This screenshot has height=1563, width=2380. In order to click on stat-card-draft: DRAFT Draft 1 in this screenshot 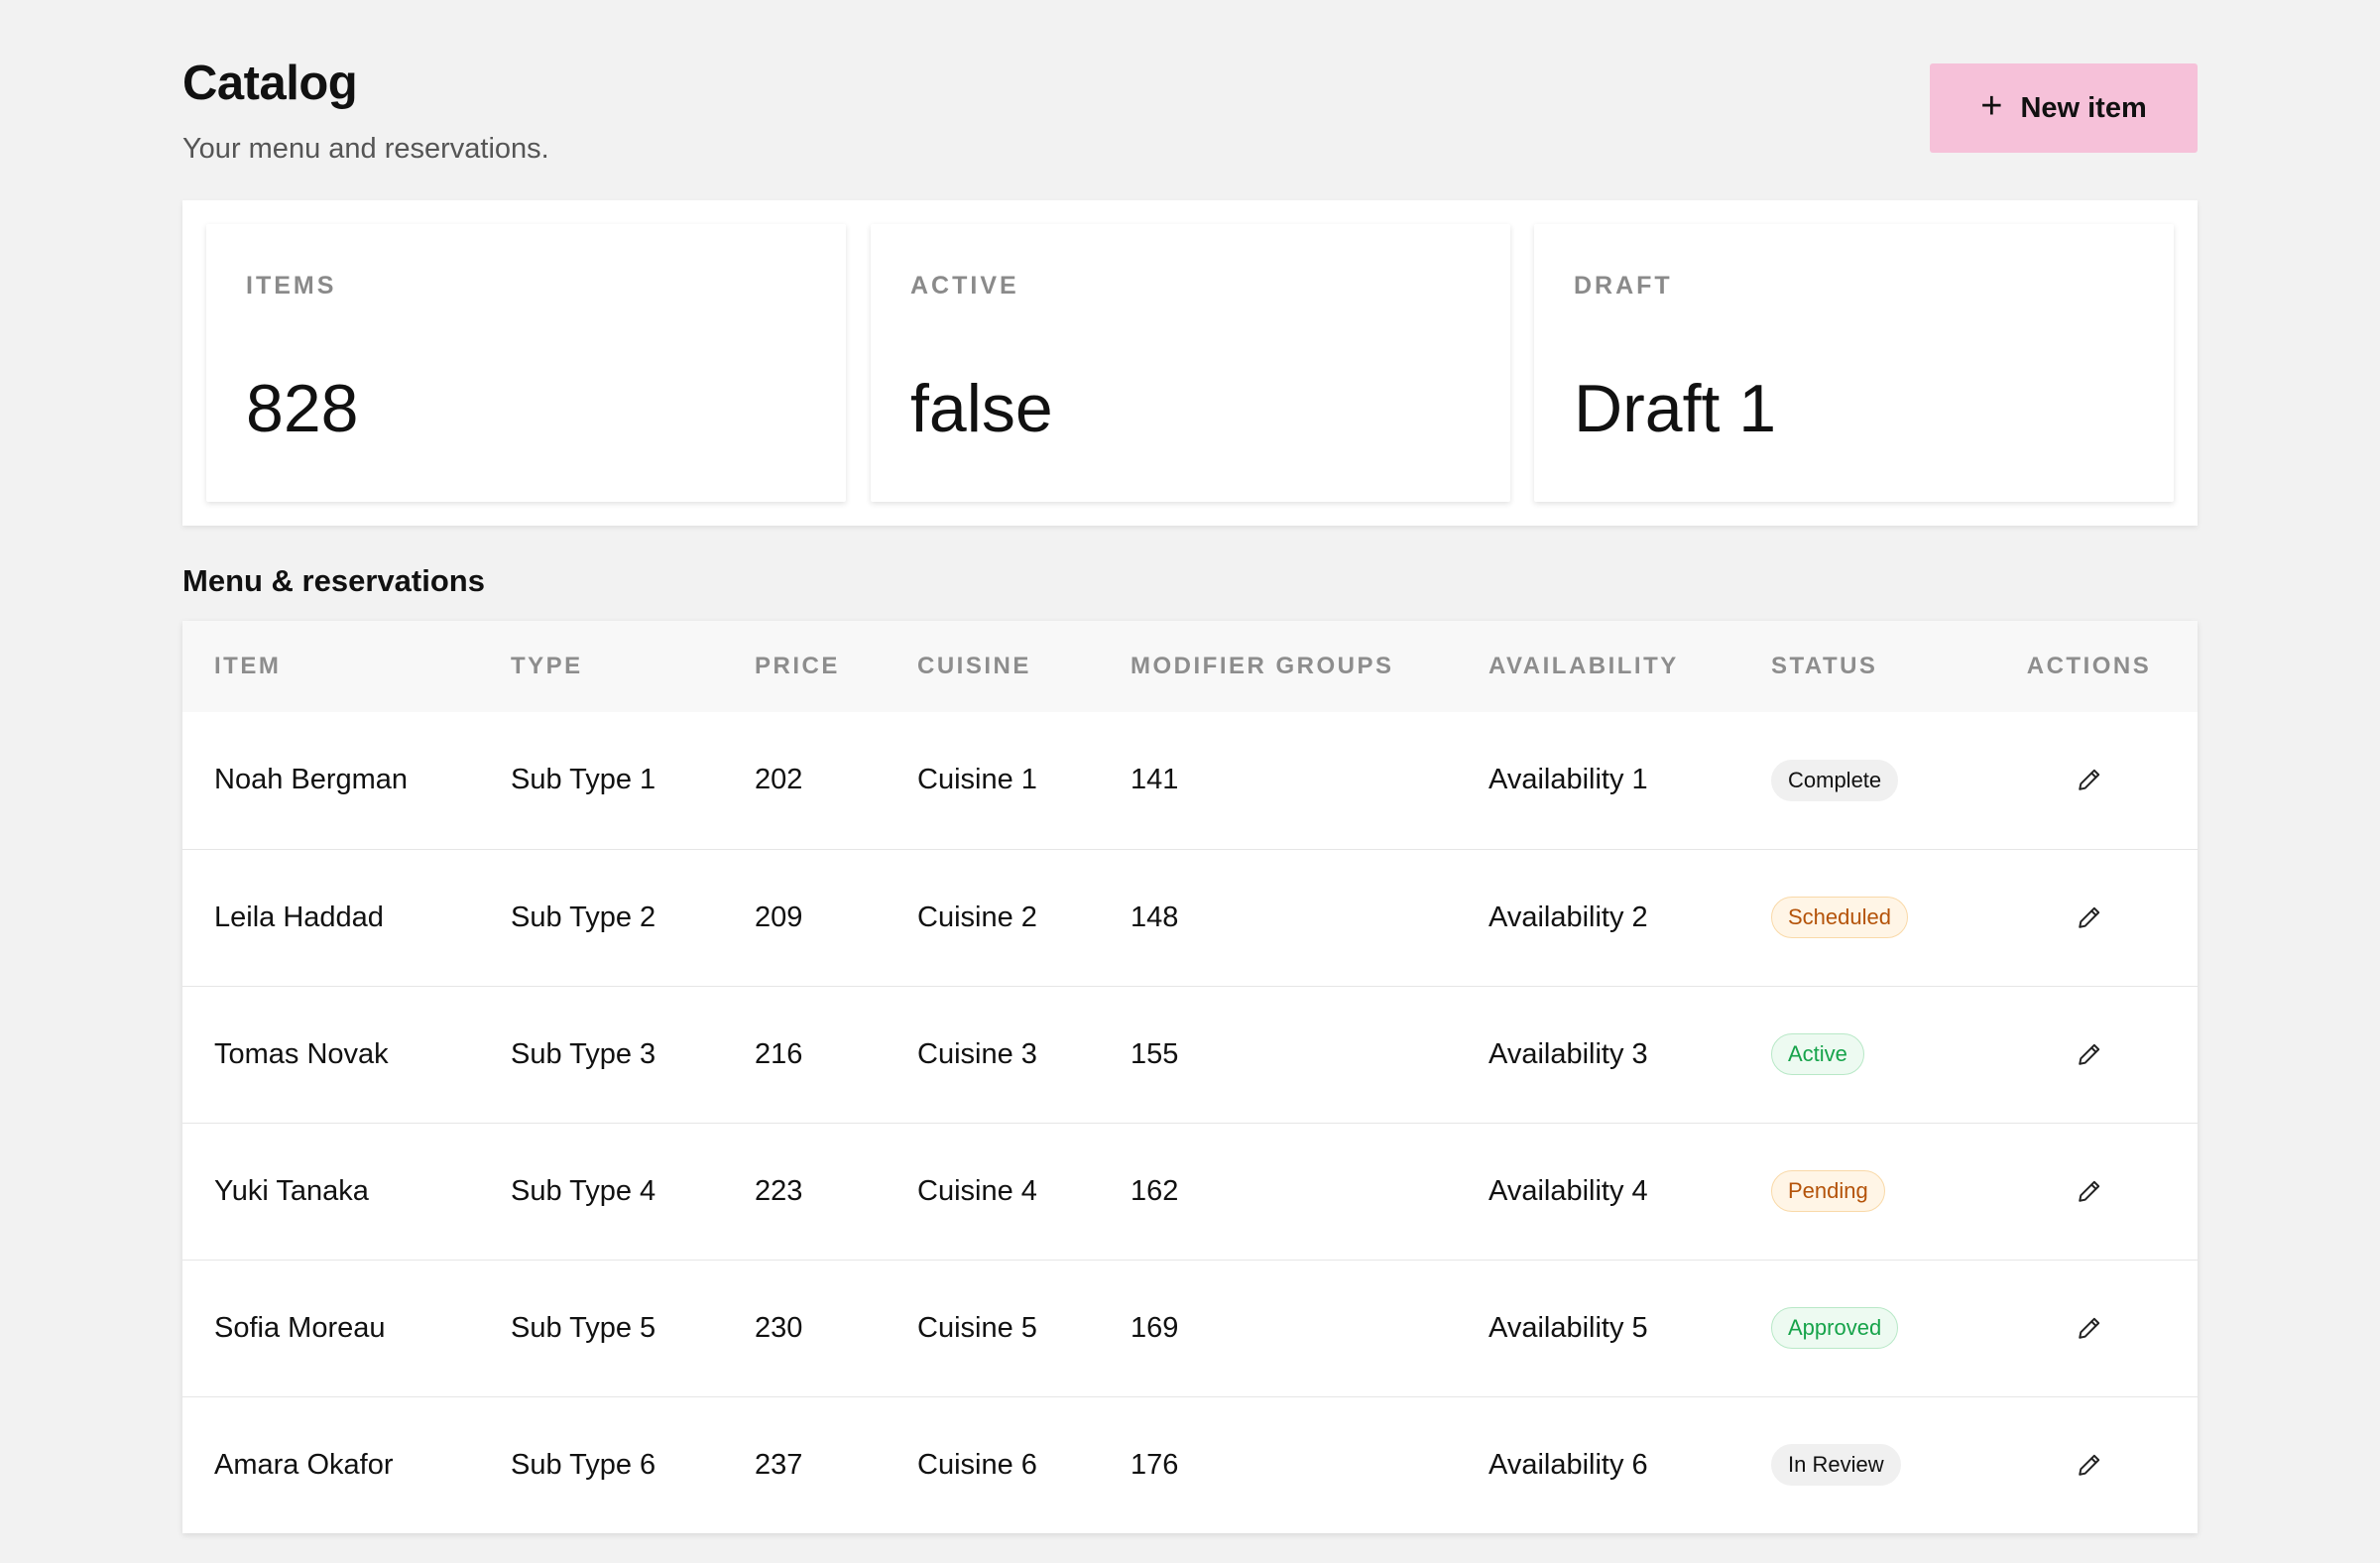, I will do `click(1854, 363)`.